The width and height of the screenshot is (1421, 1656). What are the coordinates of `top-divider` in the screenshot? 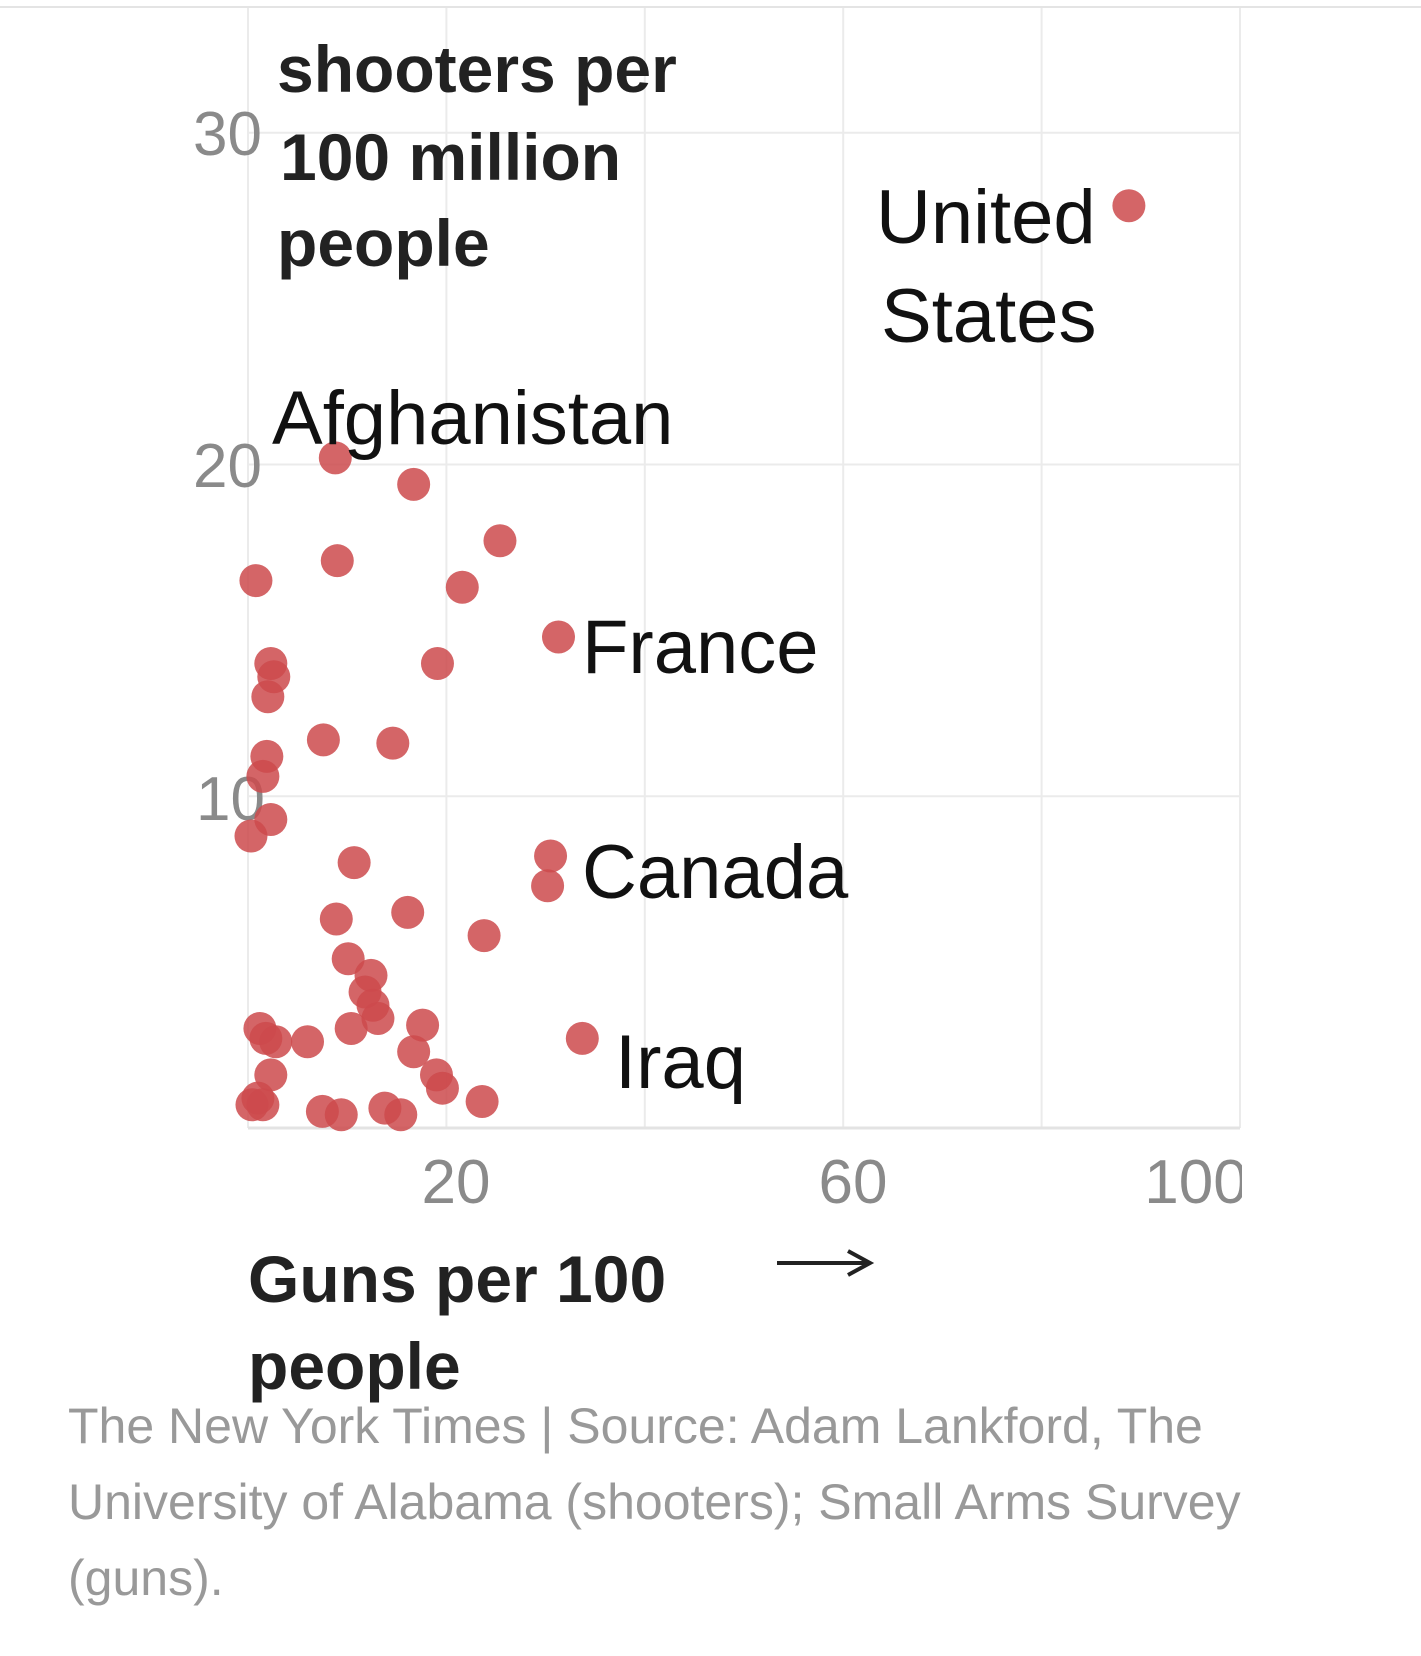 It's located at (710, 7).